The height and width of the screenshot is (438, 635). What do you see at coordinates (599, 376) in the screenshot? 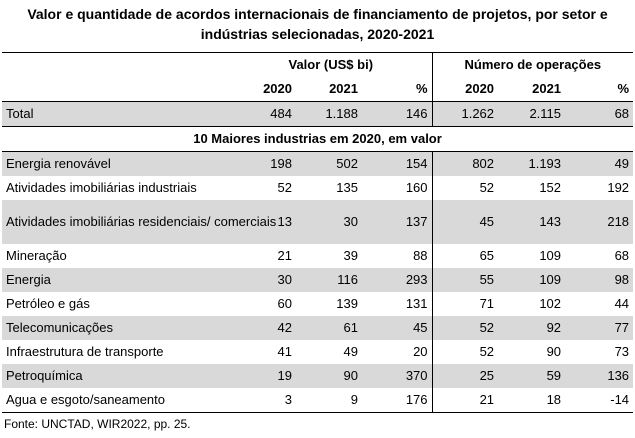
I see `cell-ops-pct: 136` at bounding box center [599, 376].